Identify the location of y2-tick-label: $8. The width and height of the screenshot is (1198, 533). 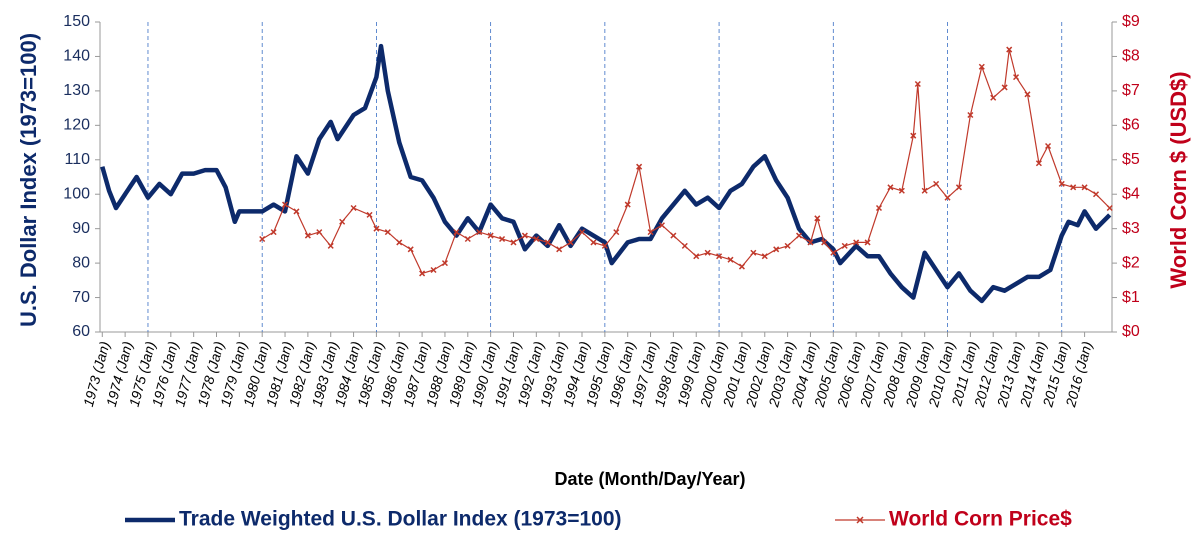
(1131, 56).